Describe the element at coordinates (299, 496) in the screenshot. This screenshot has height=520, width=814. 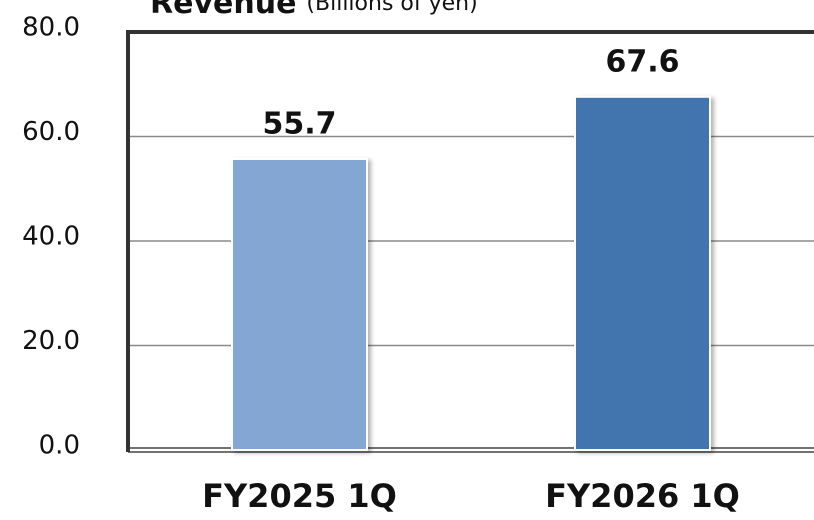
I see `x-tick-label: FY2025 1Q` at that location.